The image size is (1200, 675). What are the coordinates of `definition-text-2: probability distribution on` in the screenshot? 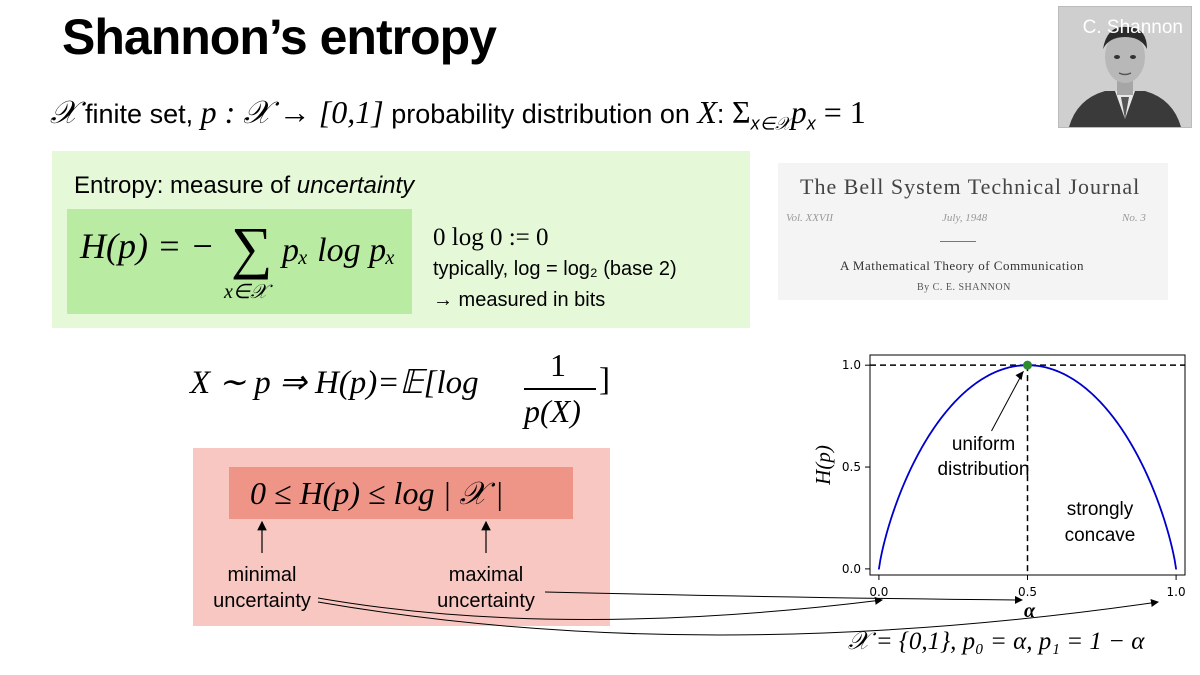 It's located at (540, 114).